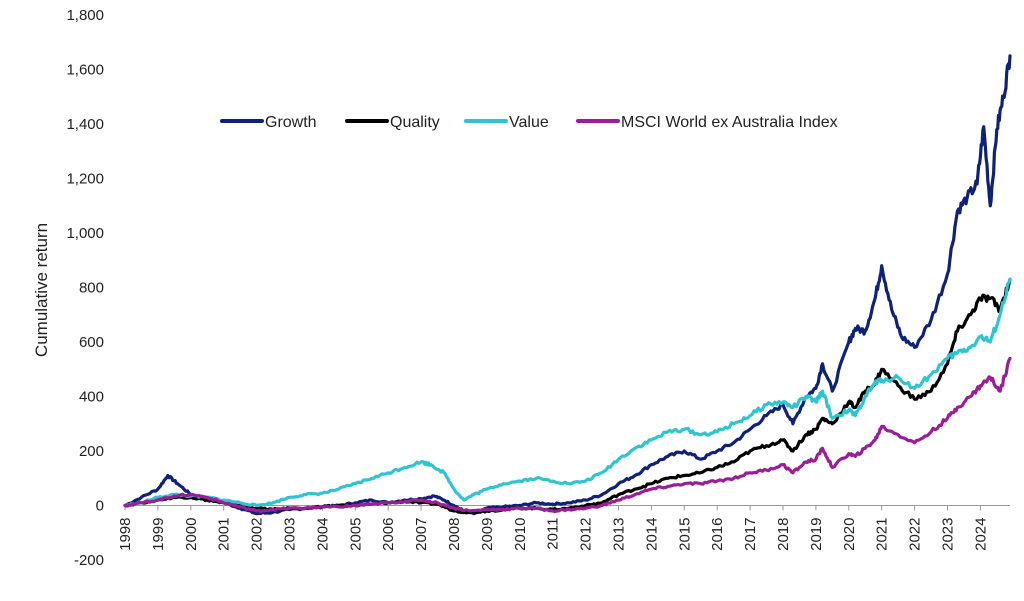  What do you see at coordinates (322, 534) in the screenshot?
I see `x-tick-label: 2004` at bounding box center [322, 534].